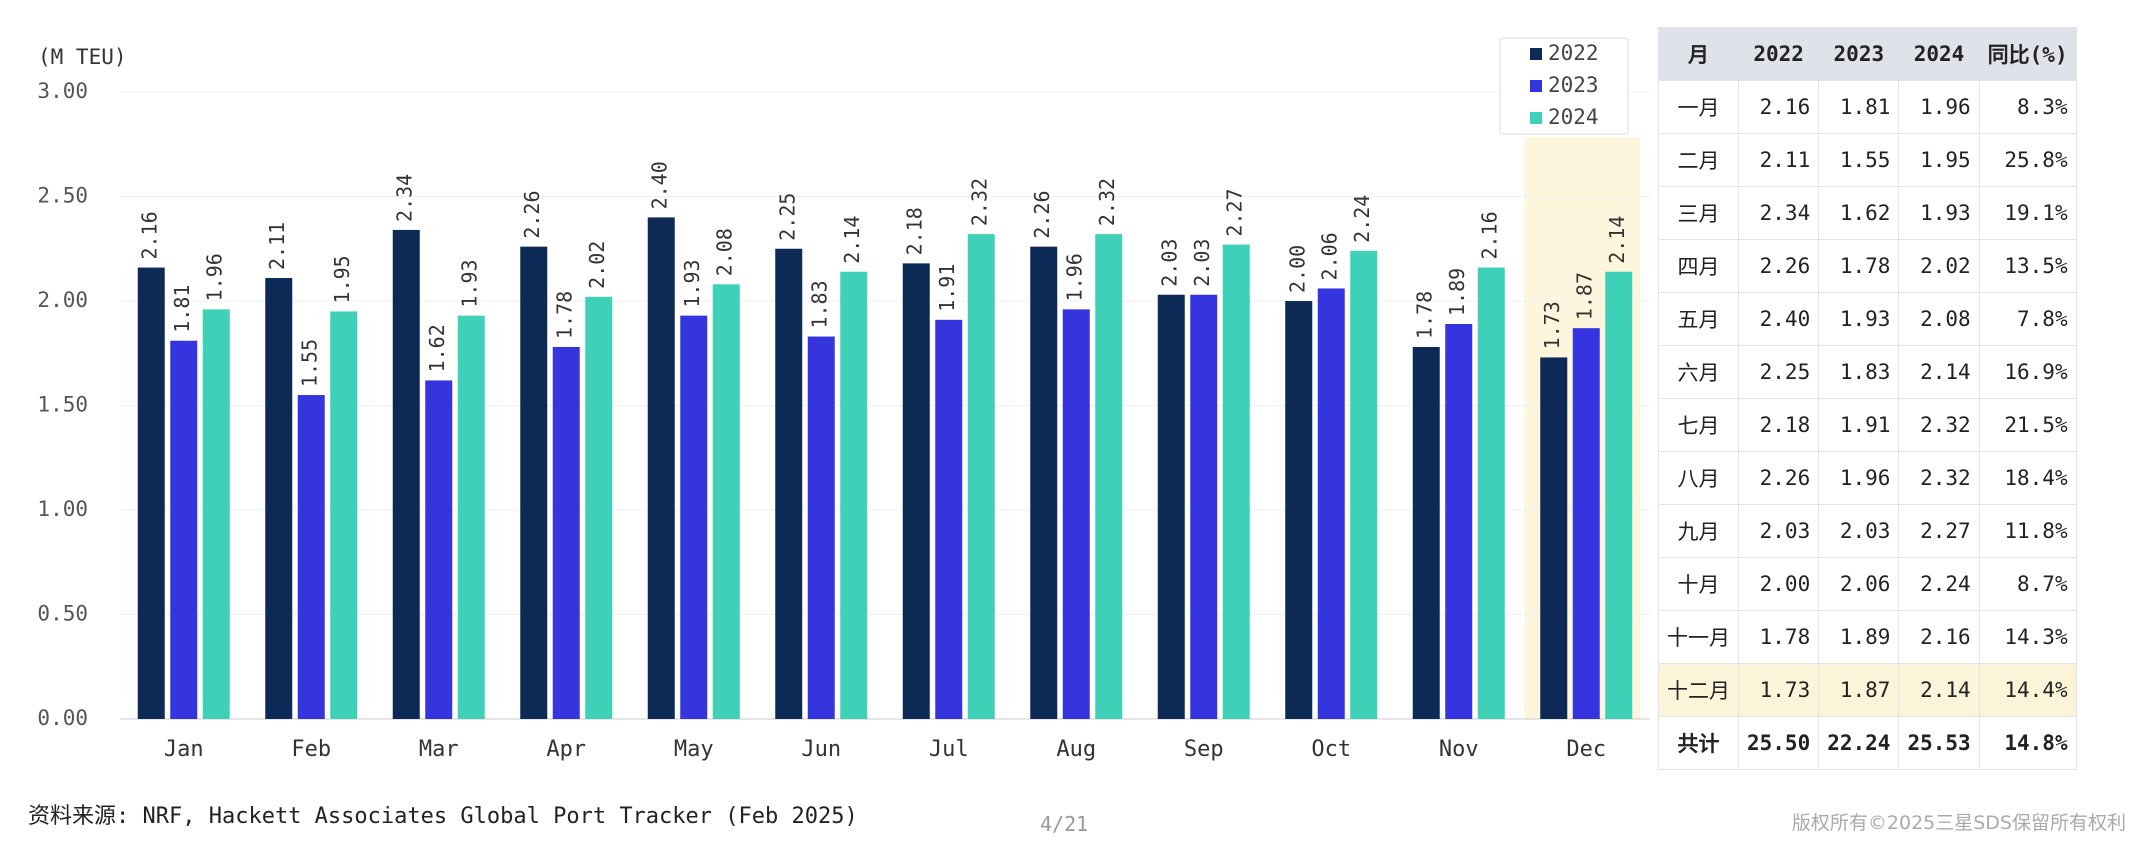  I want to click on table-cell: 1.87, so click(1859, 690).